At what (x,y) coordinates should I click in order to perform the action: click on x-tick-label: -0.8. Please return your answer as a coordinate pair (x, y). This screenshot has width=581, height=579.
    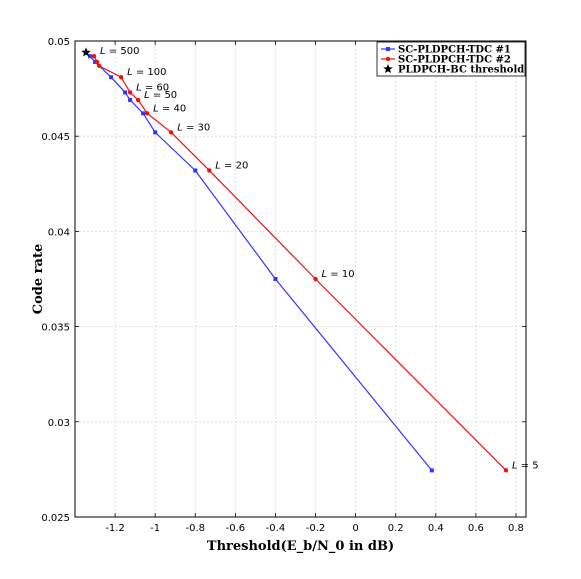
    Looking at the image, I should click on (196, 528).